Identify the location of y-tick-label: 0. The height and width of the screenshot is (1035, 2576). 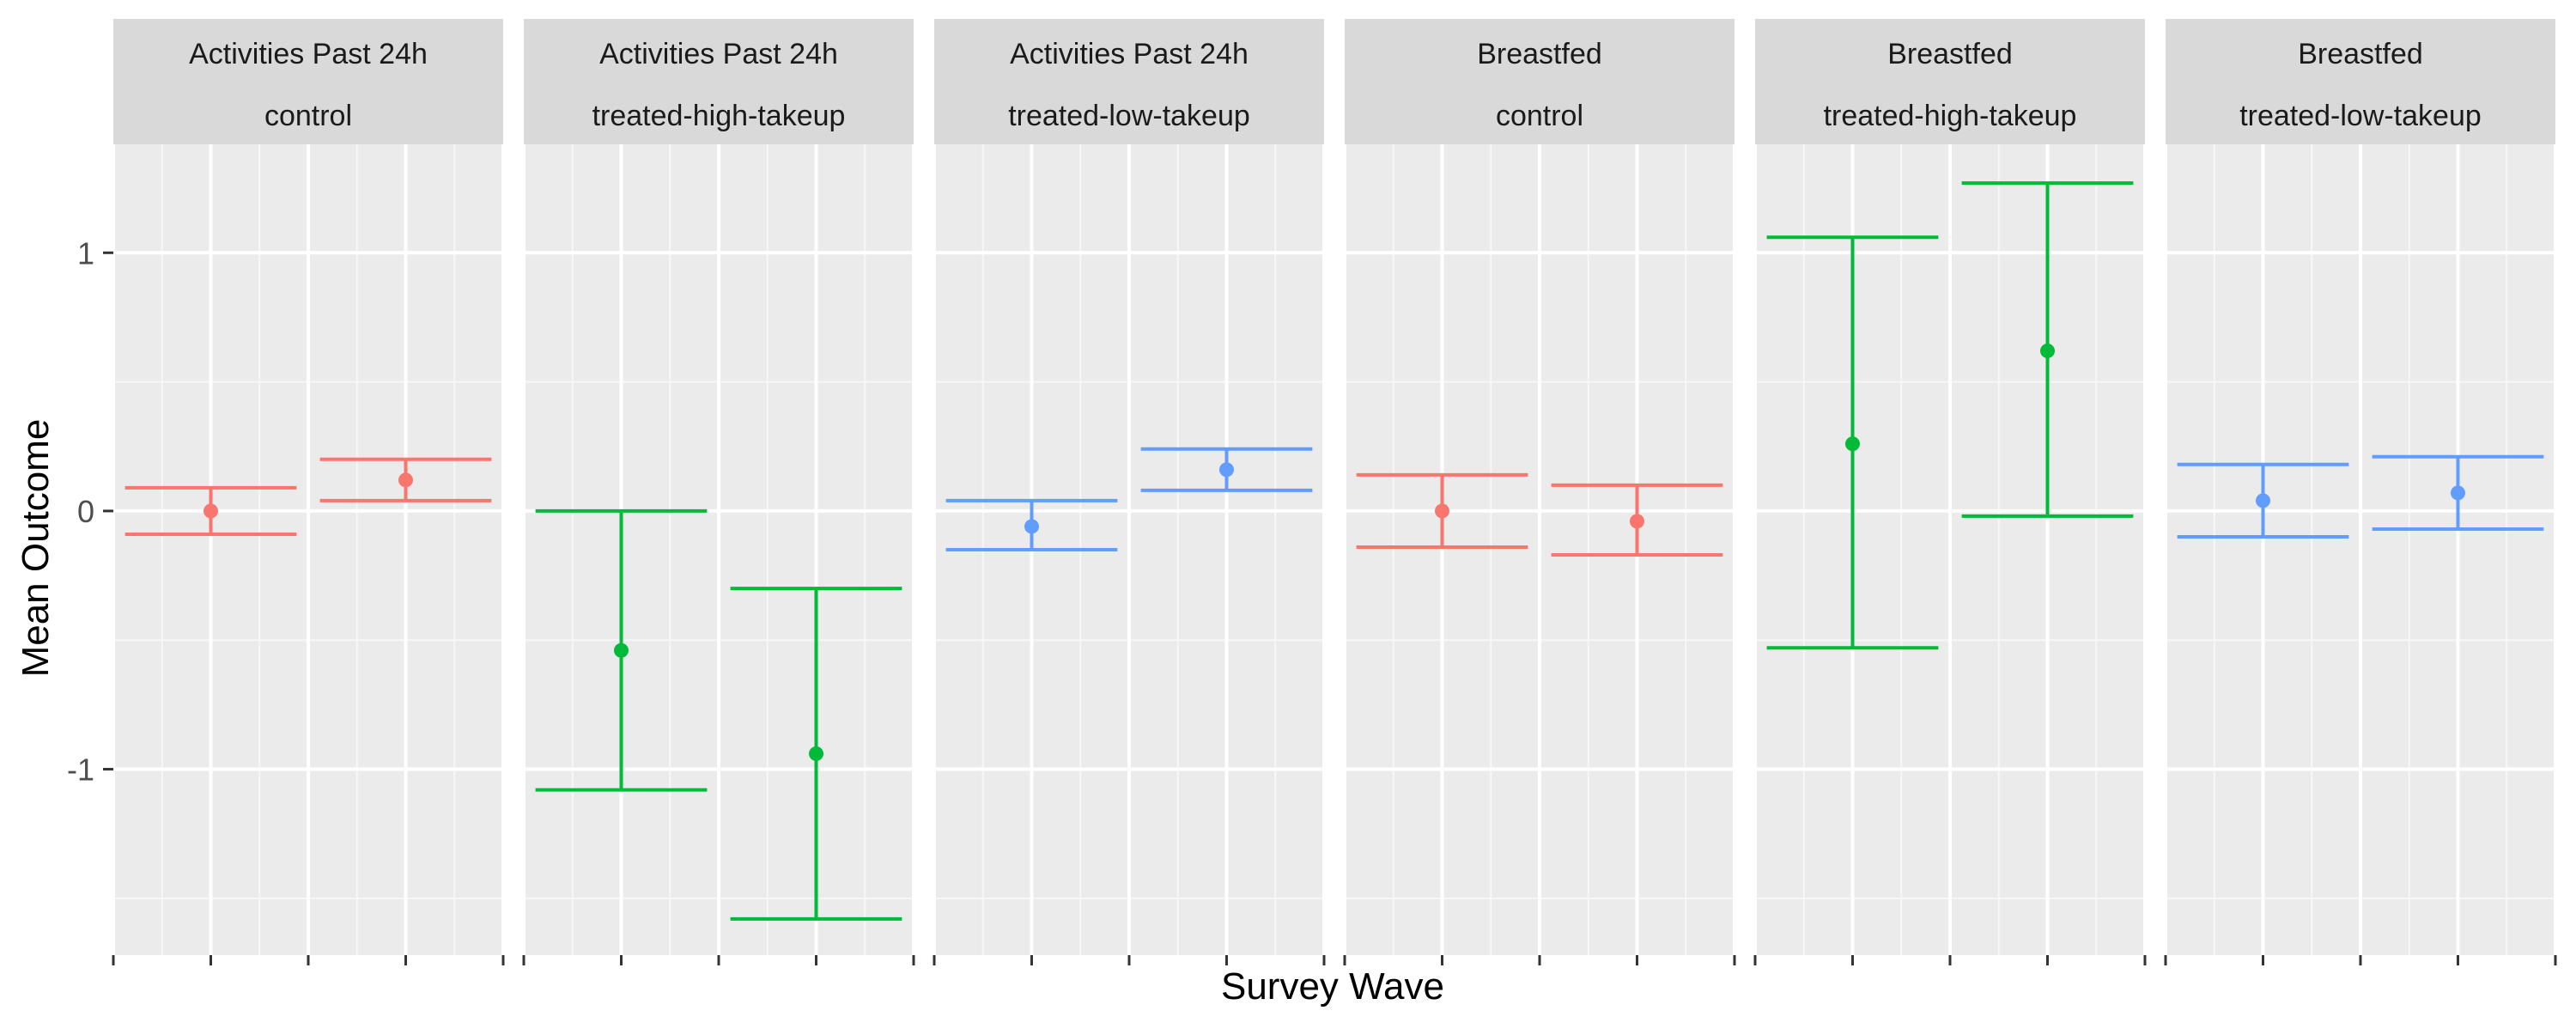
(85, 511).